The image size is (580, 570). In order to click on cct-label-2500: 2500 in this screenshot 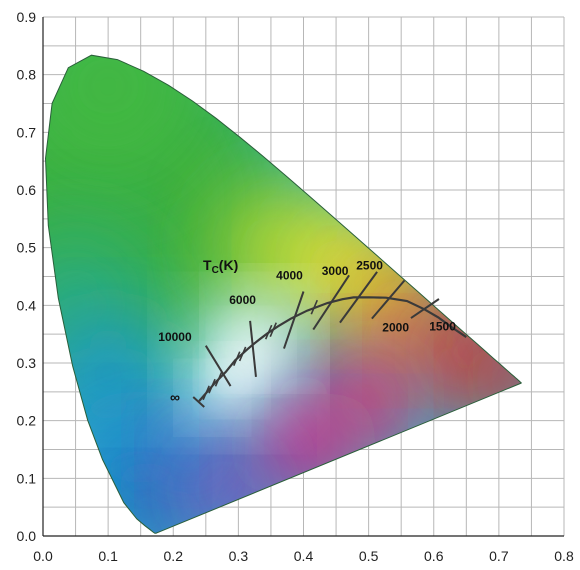, I will do `click(369, 266)`.